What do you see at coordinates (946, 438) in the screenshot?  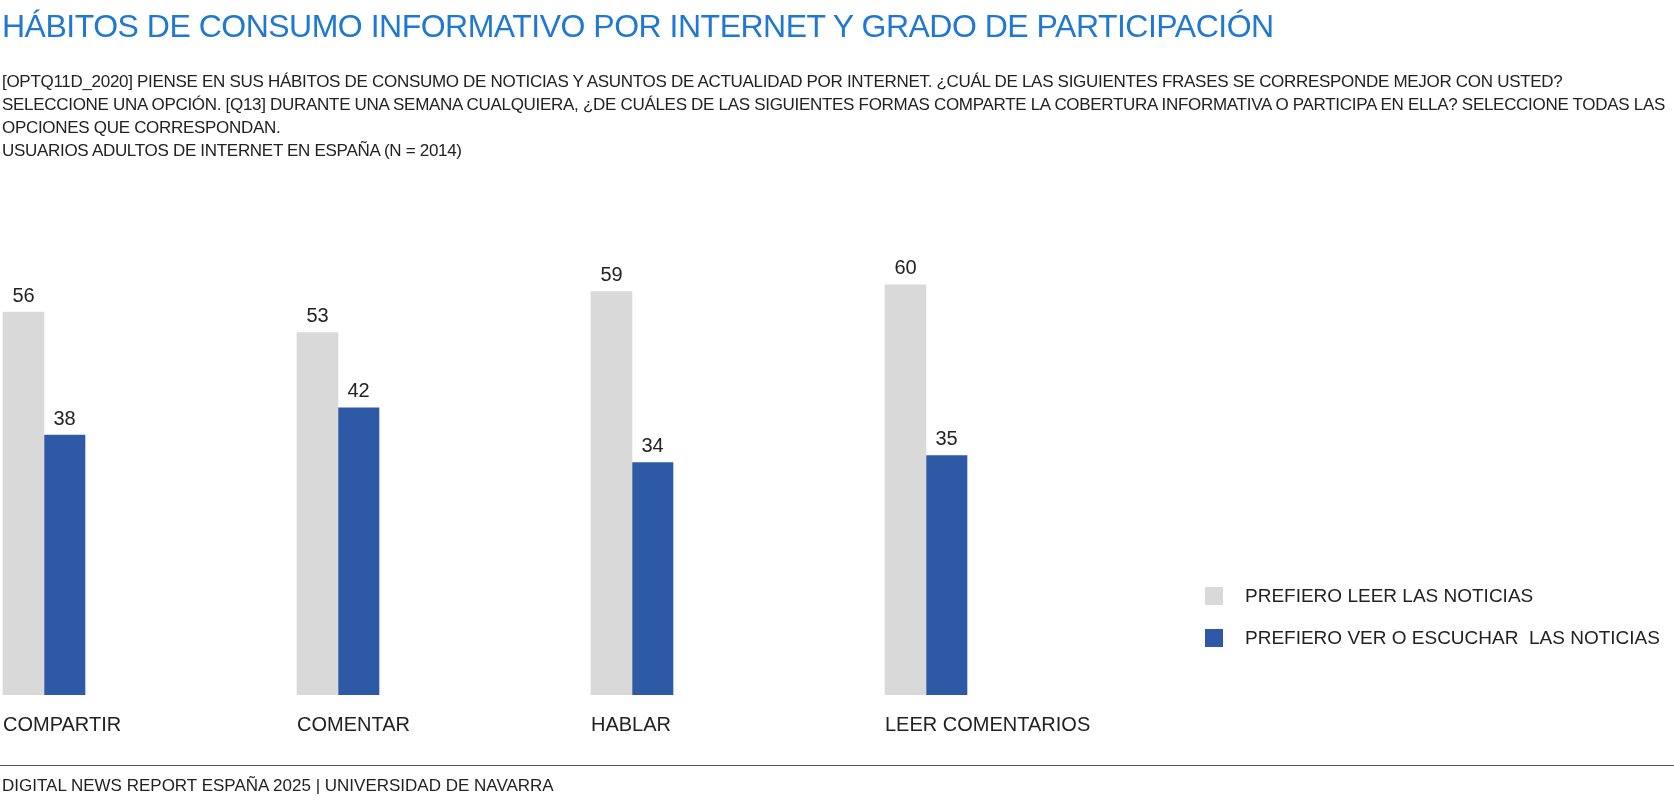 I see `data-label: 35` at bounding box center [946, 438].